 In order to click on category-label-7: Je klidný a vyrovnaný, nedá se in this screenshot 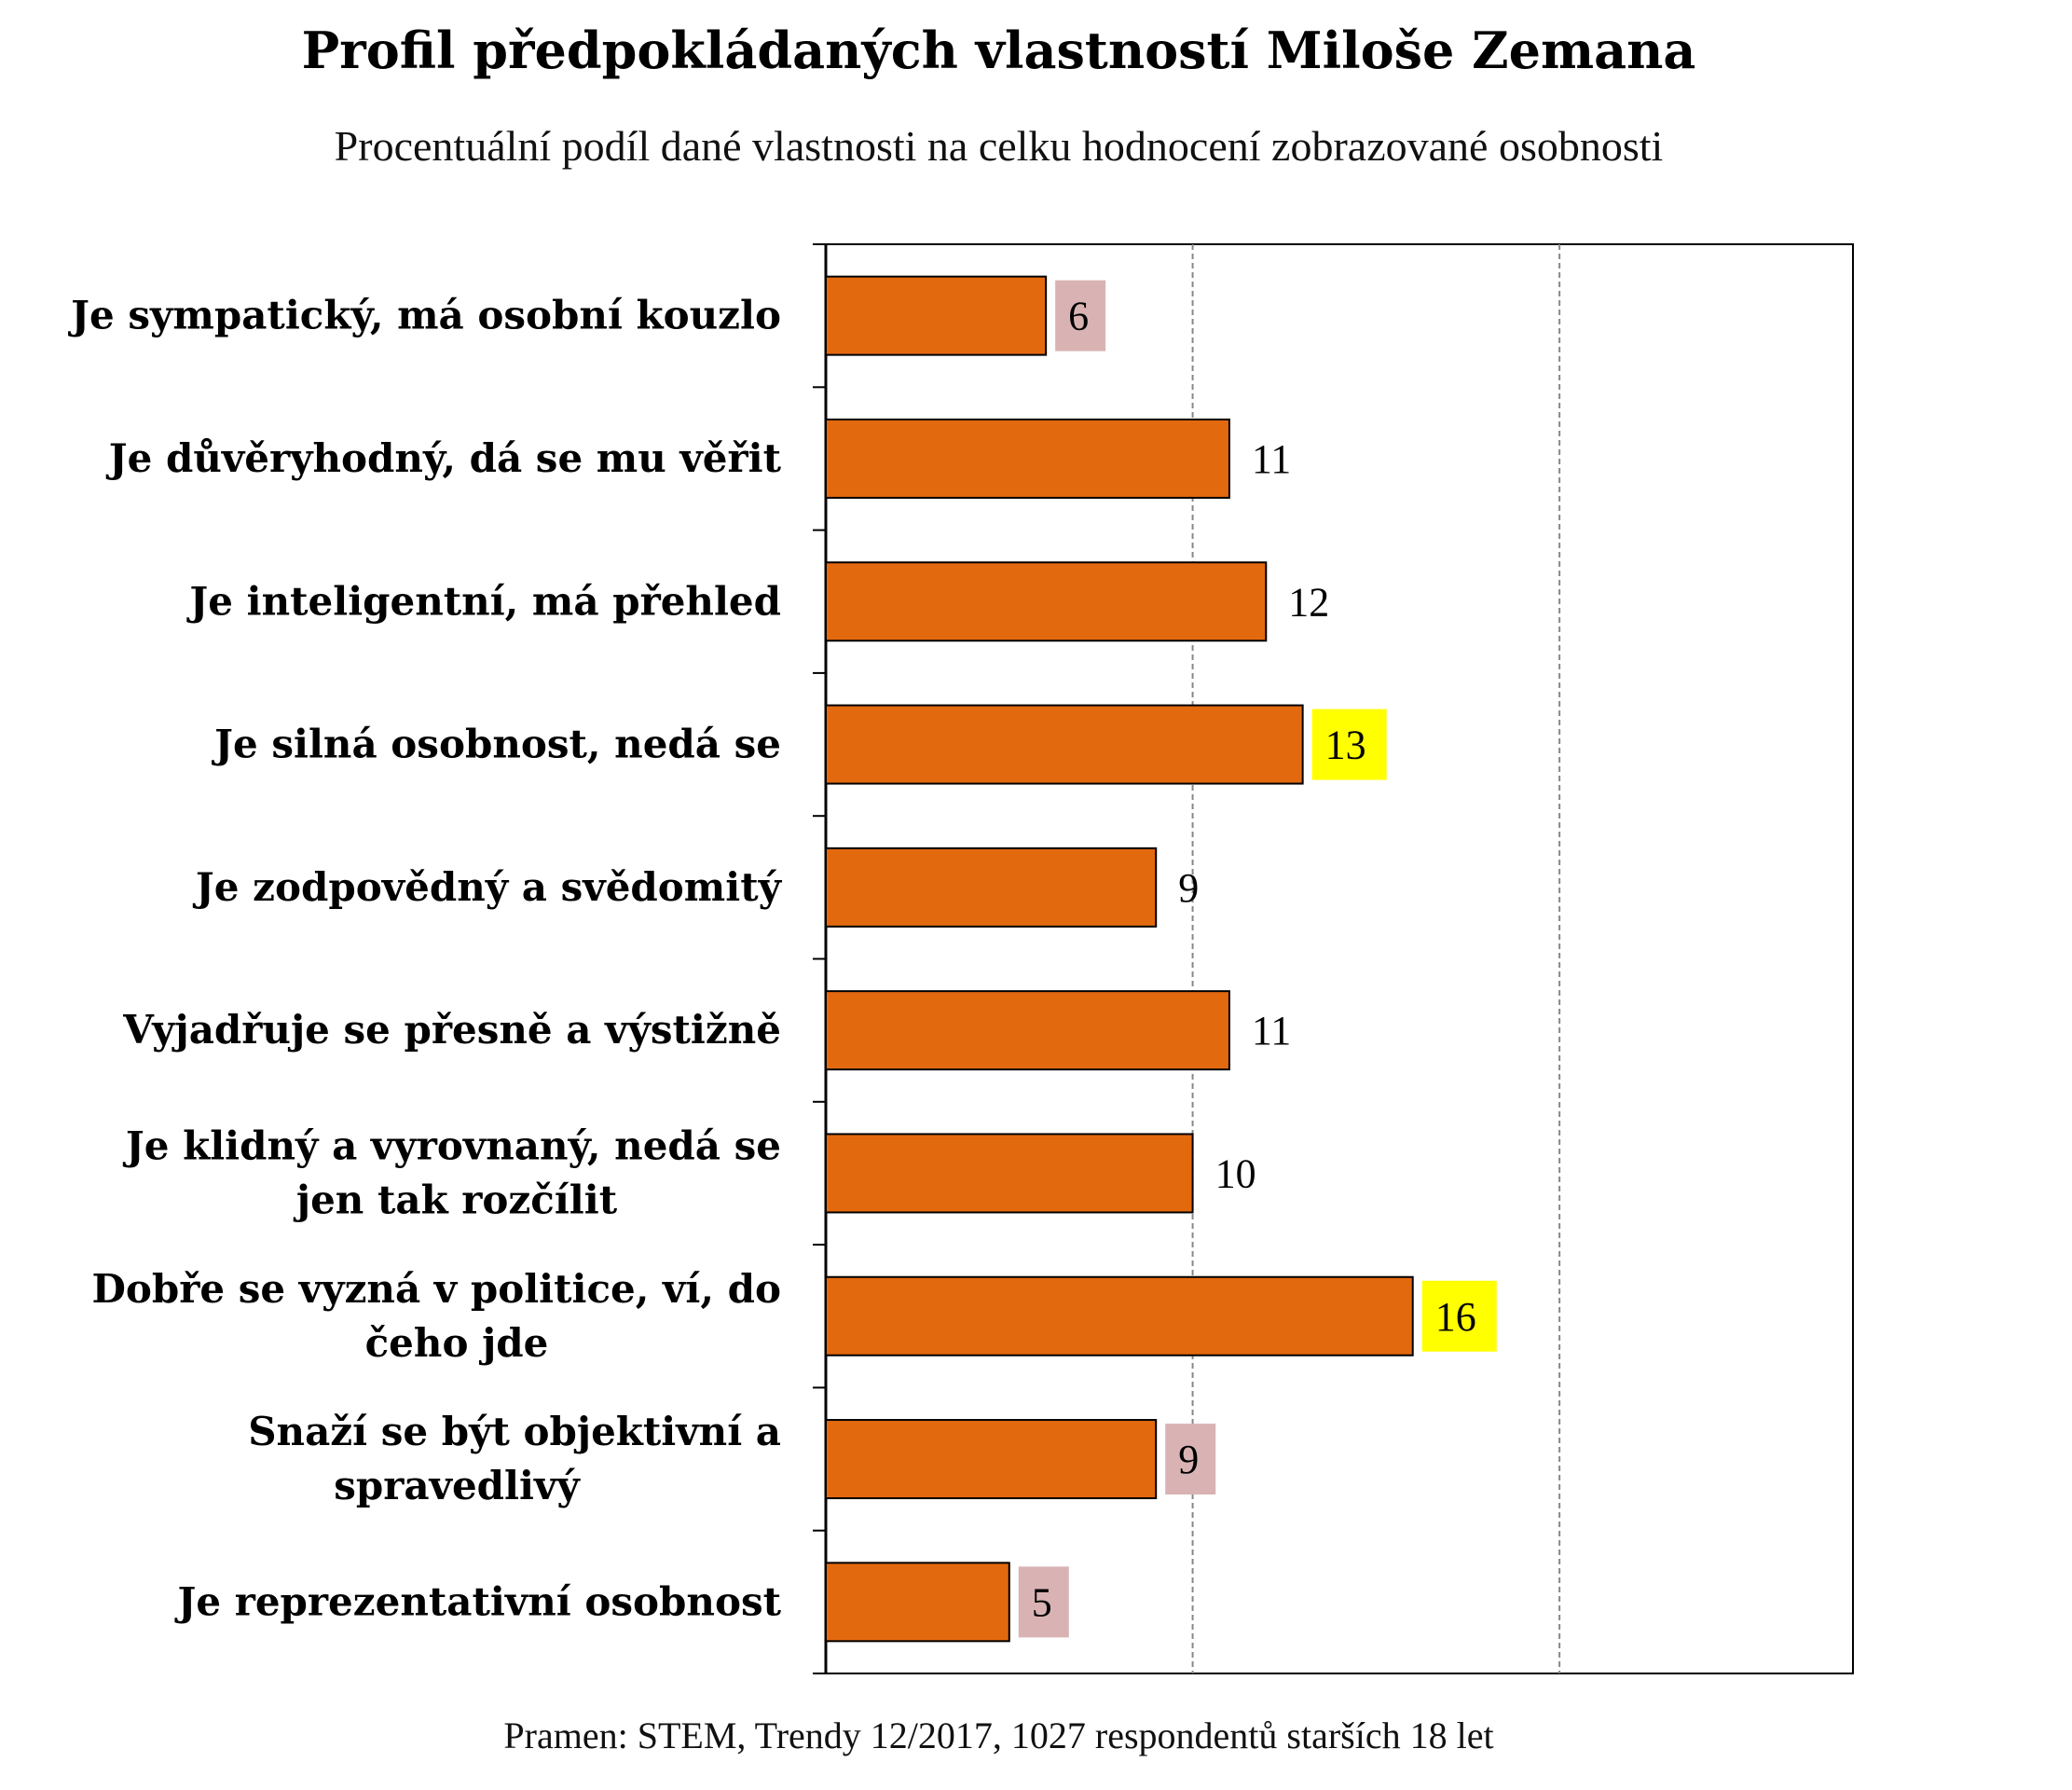, I will do `click(451, 1145)`.